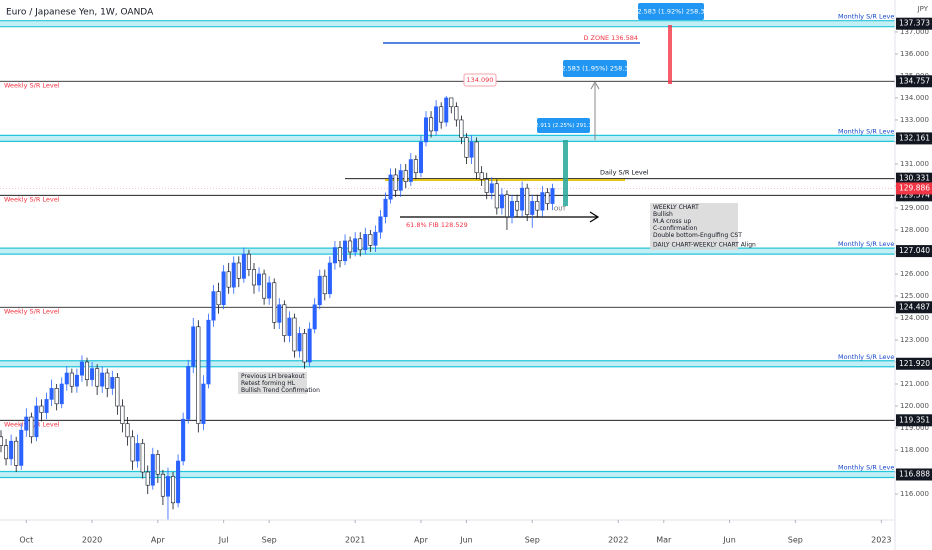 This screenshot has width=932, height=550. I want to click on y-tick-label: 131.000, so click(914, 164).